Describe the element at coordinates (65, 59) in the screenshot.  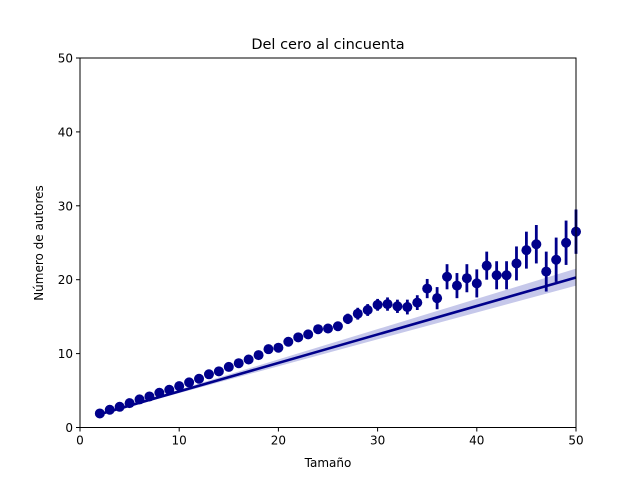
I see `y-tick-label: 50` at that location.